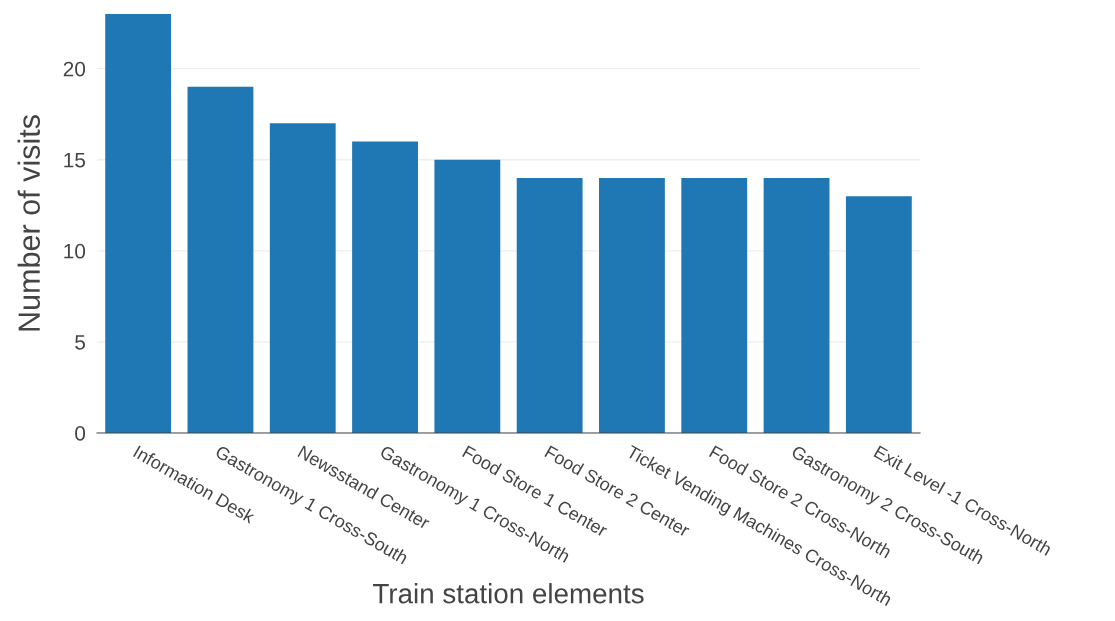 The width and height of the screenshot is (1115, 621). I want to click on y-tick-label: 5, so click(80, 342).